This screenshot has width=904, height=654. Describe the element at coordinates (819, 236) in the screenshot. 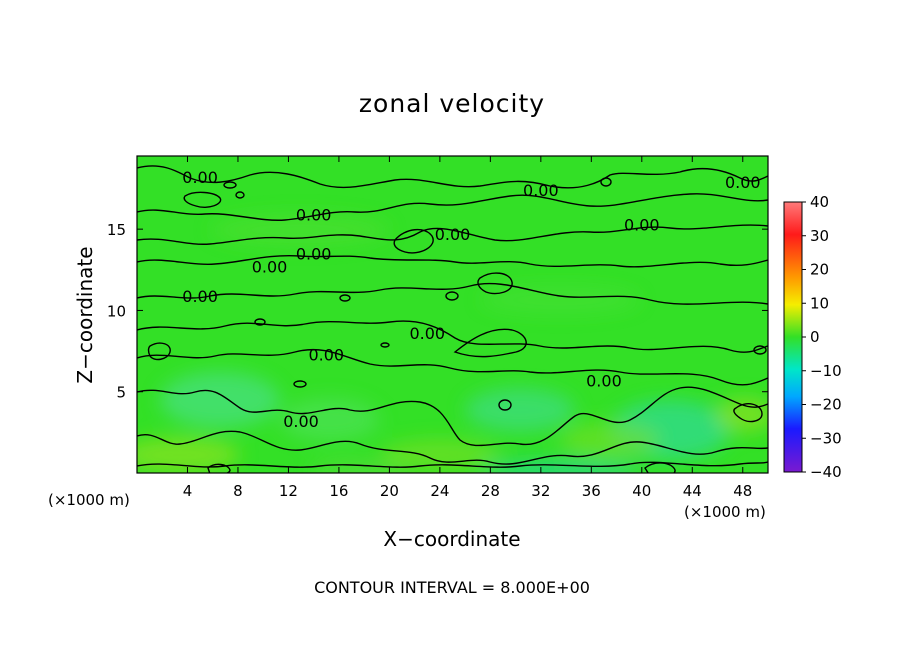

I see `colorbar-tick-label: 30` at that location.